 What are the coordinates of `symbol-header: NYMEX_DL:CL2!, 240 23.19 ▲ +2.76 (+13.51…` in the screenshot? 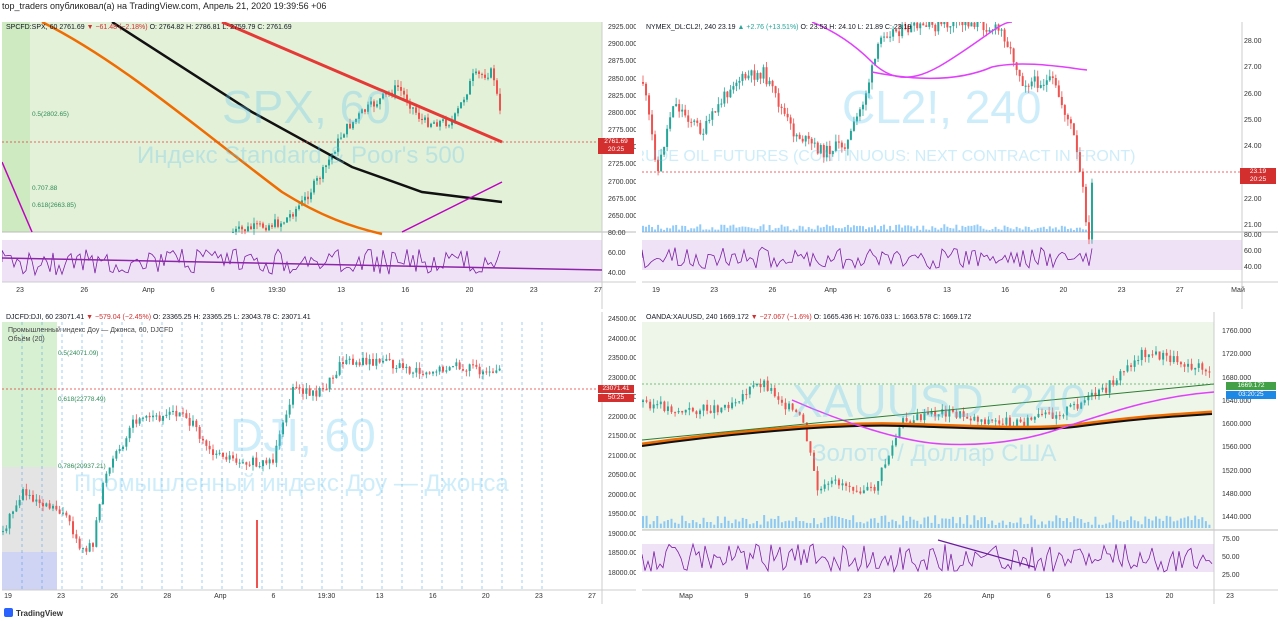 It's located at (779, 27).